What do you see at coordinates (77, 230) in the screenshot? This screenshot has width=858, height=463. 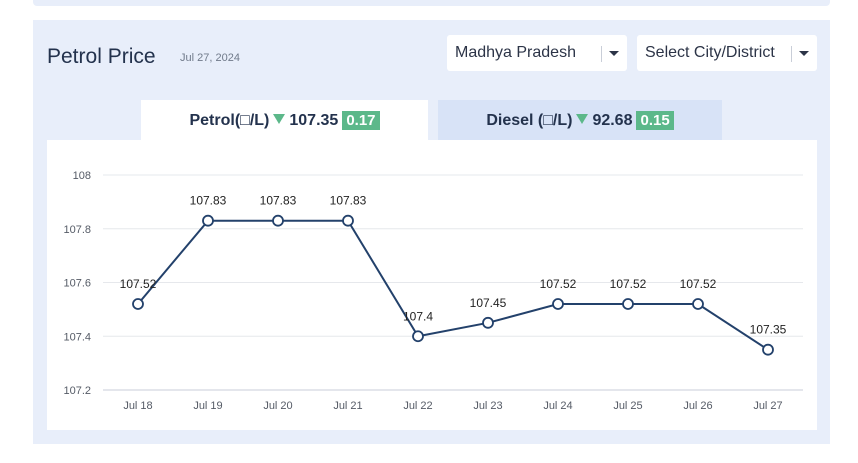 I see `y-tick-label: 107.8` at bounding box center [77, 230].